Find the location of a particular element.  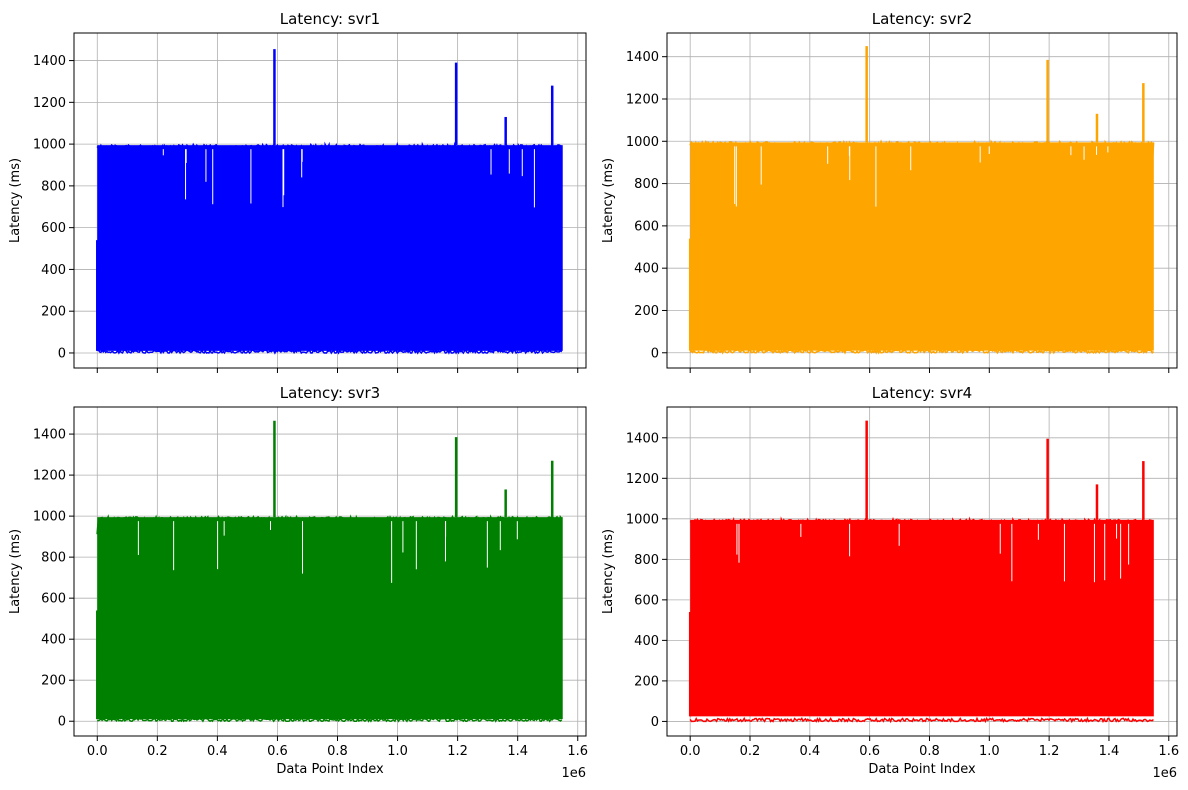

subplot-title: Latency: svr3 is located at coordinates (330, 393).